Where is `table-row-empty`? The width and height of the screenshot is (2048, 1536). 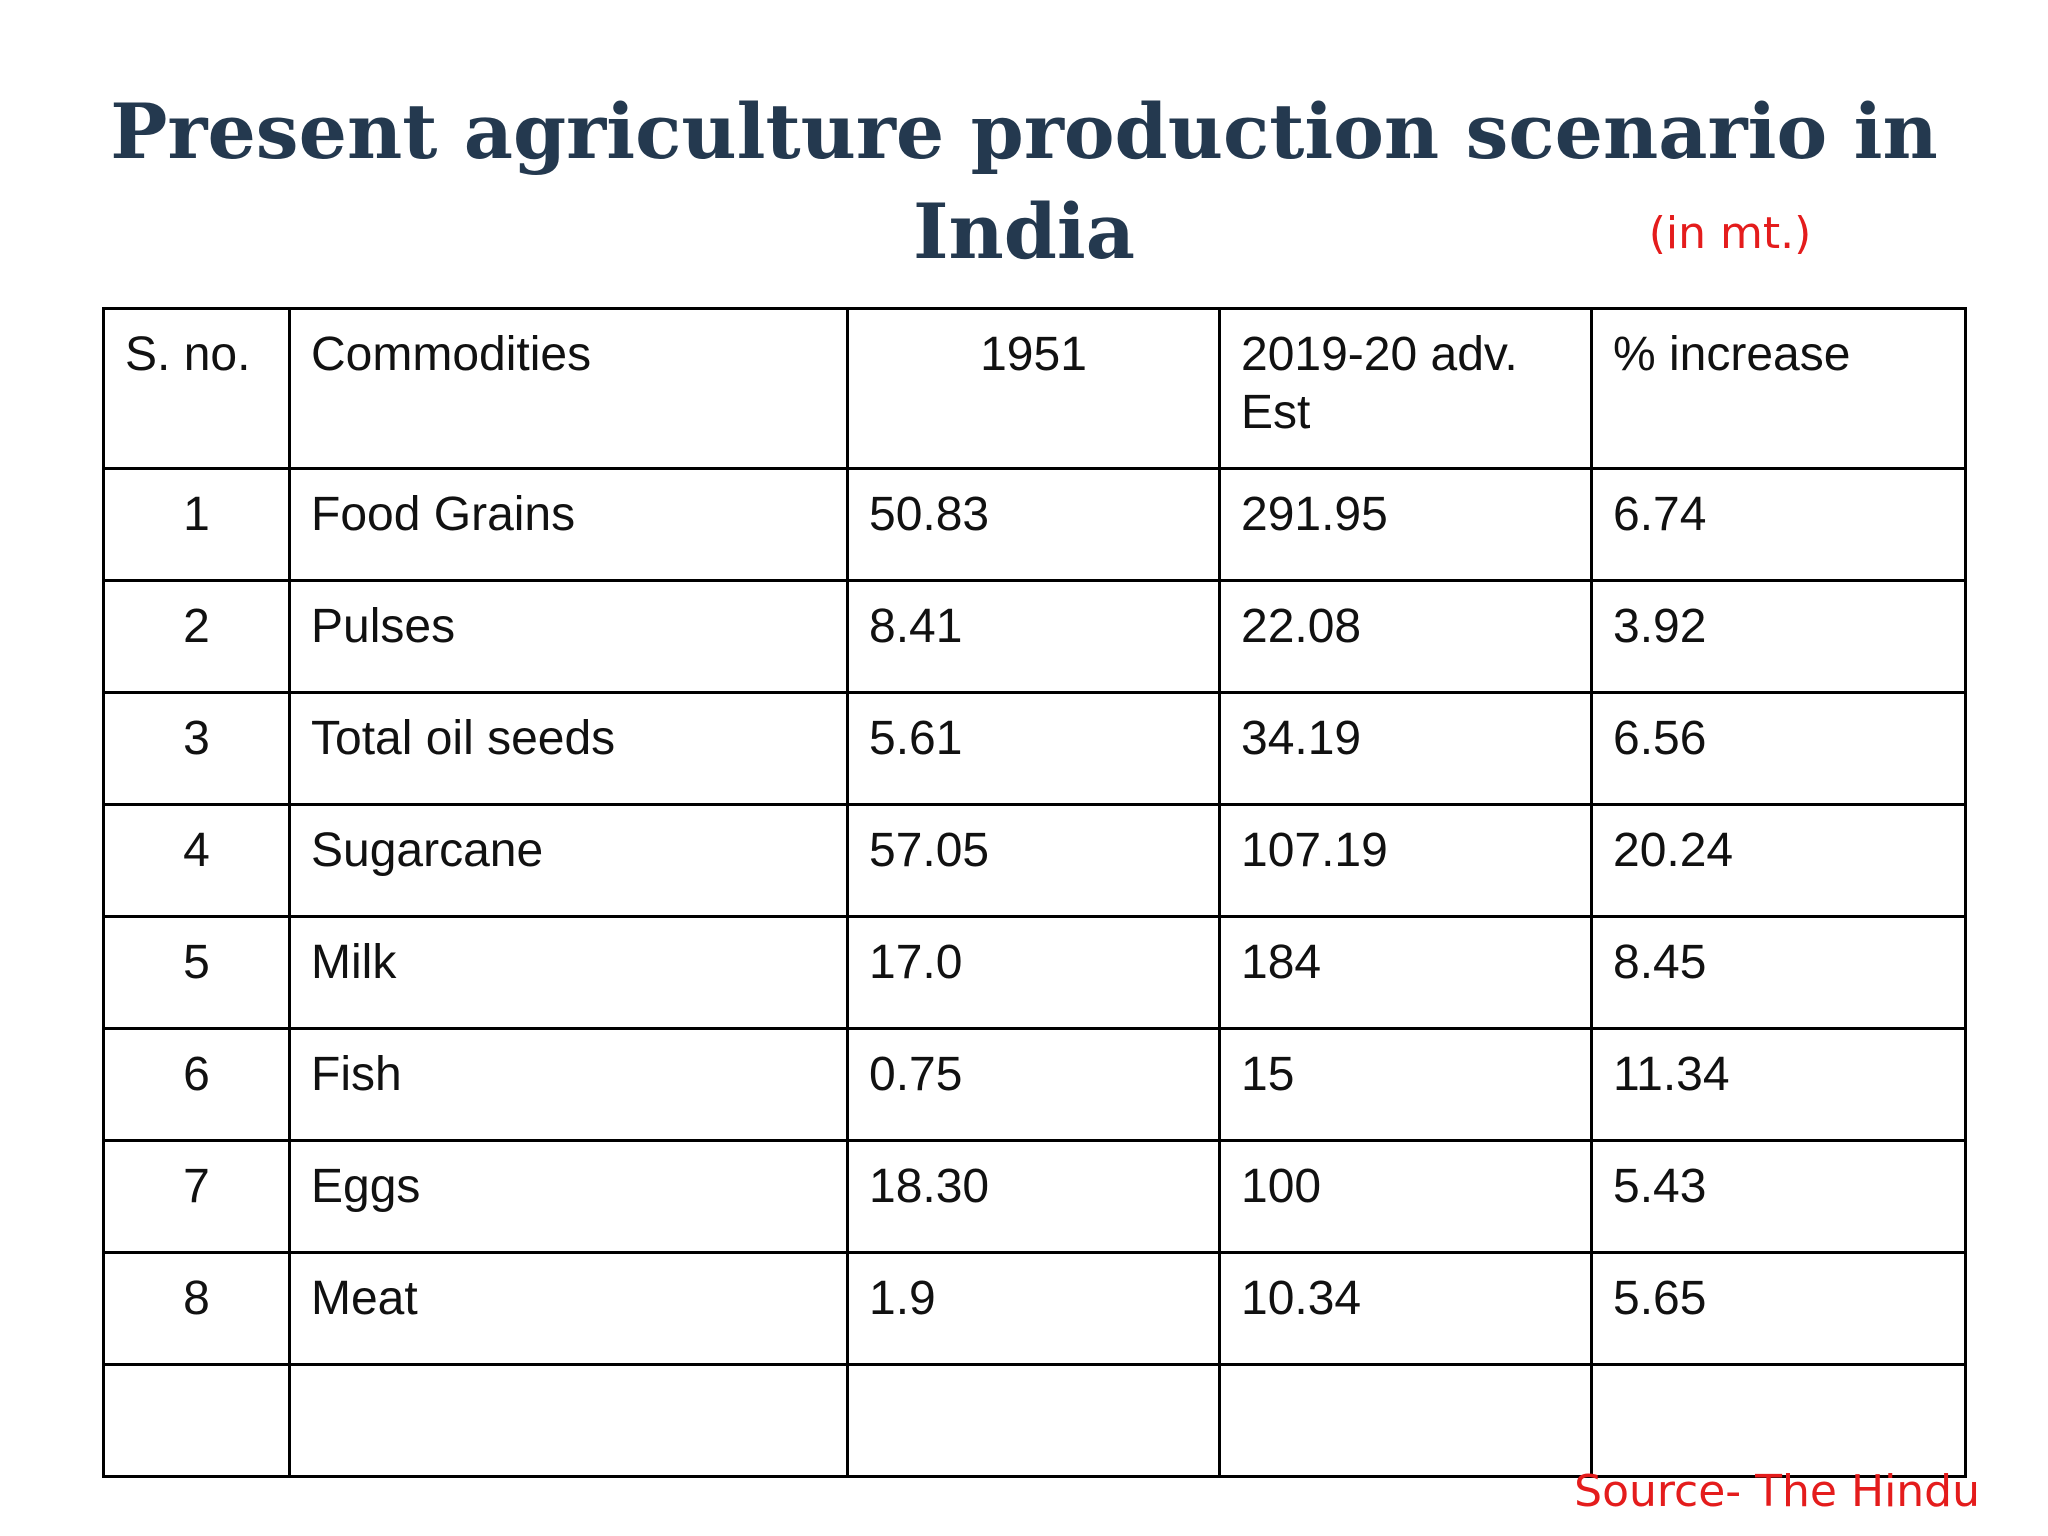
table-row-empty is located at coordinates (1034, 1420).